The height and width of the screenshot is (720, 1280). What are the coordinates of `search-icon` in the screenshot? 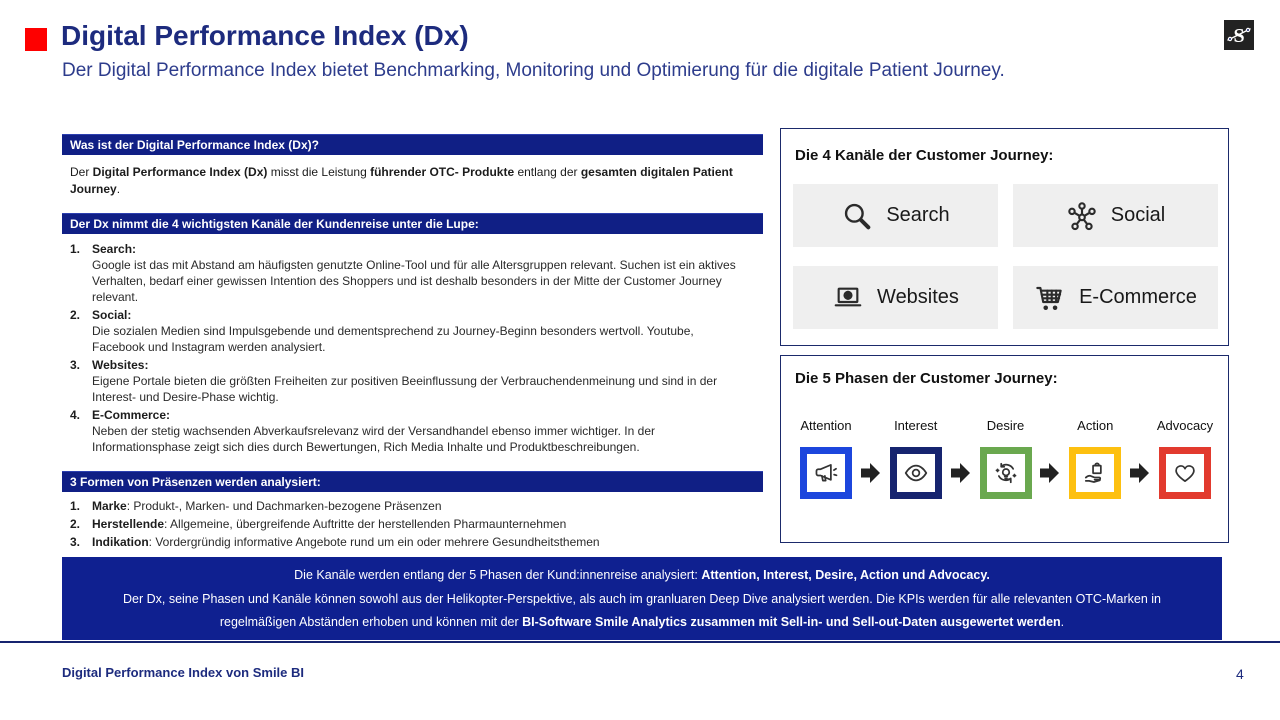 It's located at (858, 216).